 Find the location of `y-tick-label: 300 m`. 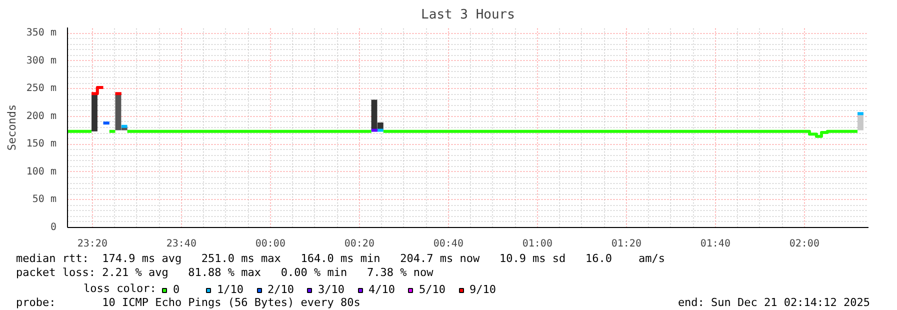

y-tick-label: 300 m is located at coordinates (41, 60).